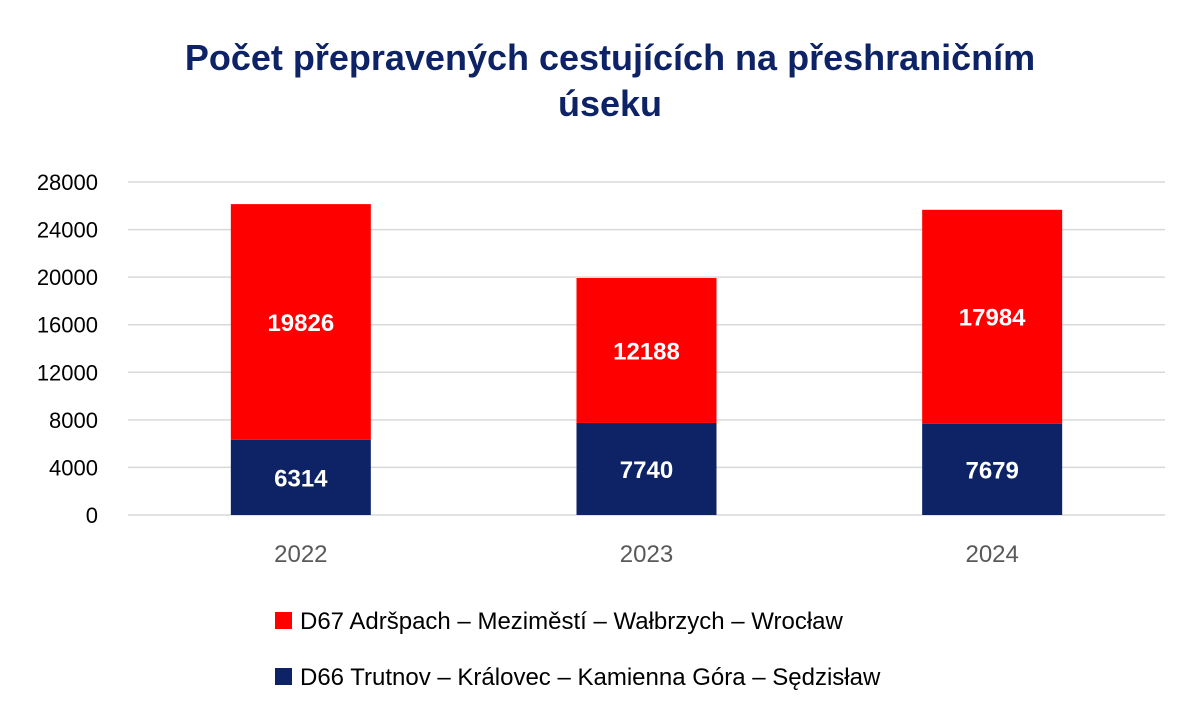 This screenshot has width=1200, height=720. I want to click on y-tick-label: 8000, so click(73, 420).